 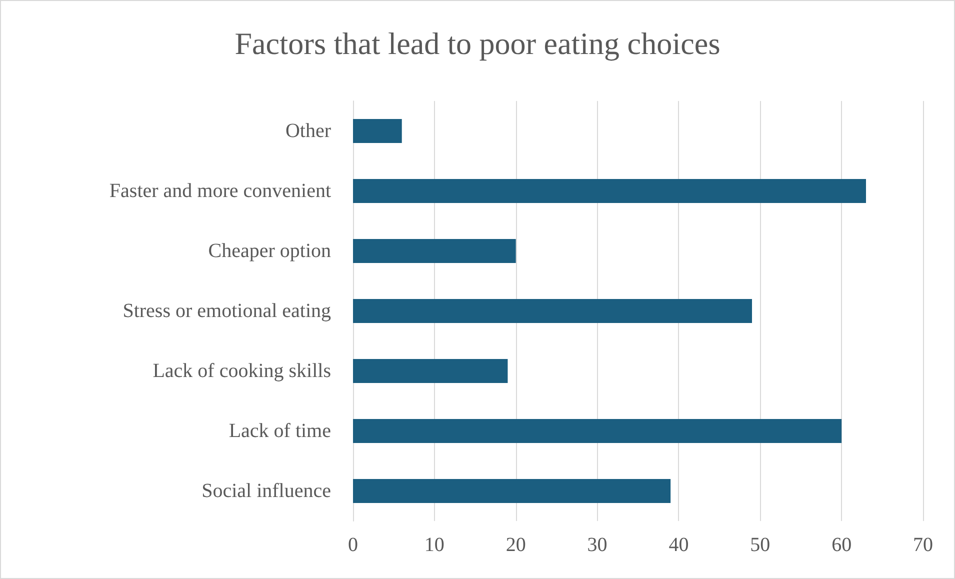 What do you see at coordinates (923, 545) in the screenshot?
I see `x-tick-label: 70` at bounding box center [923, 545].